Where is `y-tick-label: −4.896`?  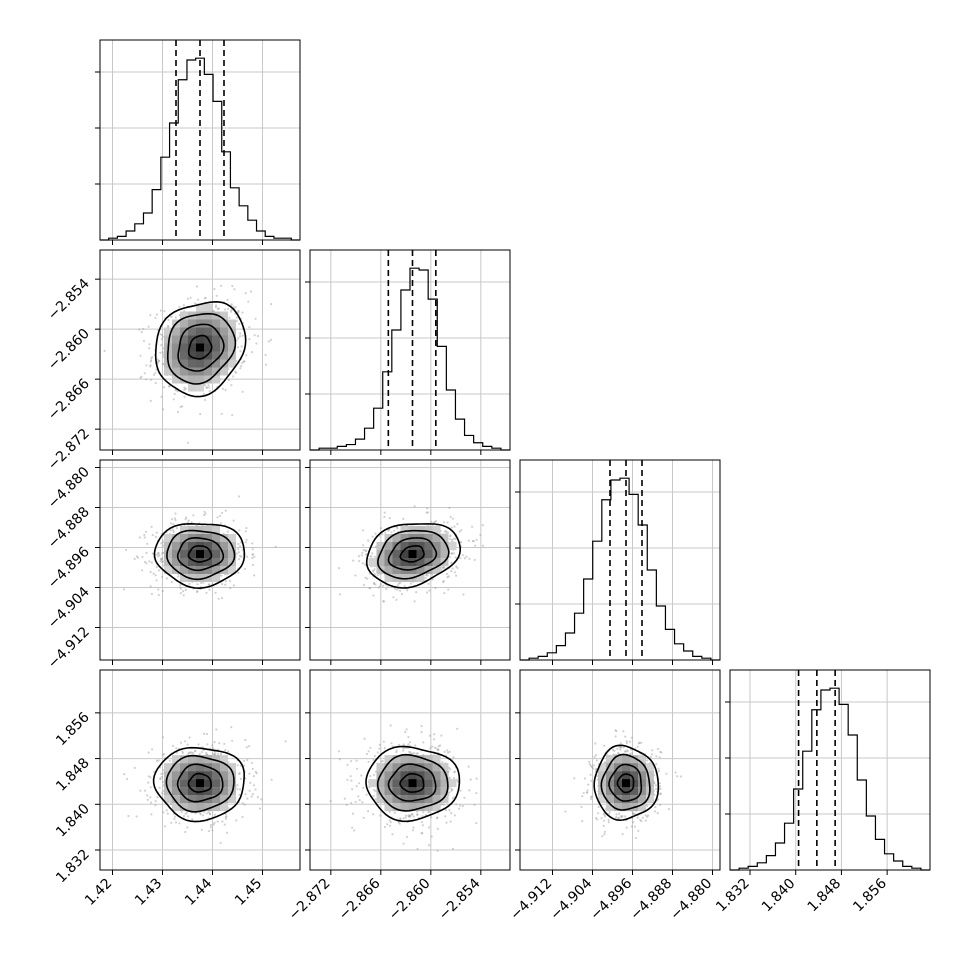 y-tick-label: −4.896 is located at coordinates (69, 568).